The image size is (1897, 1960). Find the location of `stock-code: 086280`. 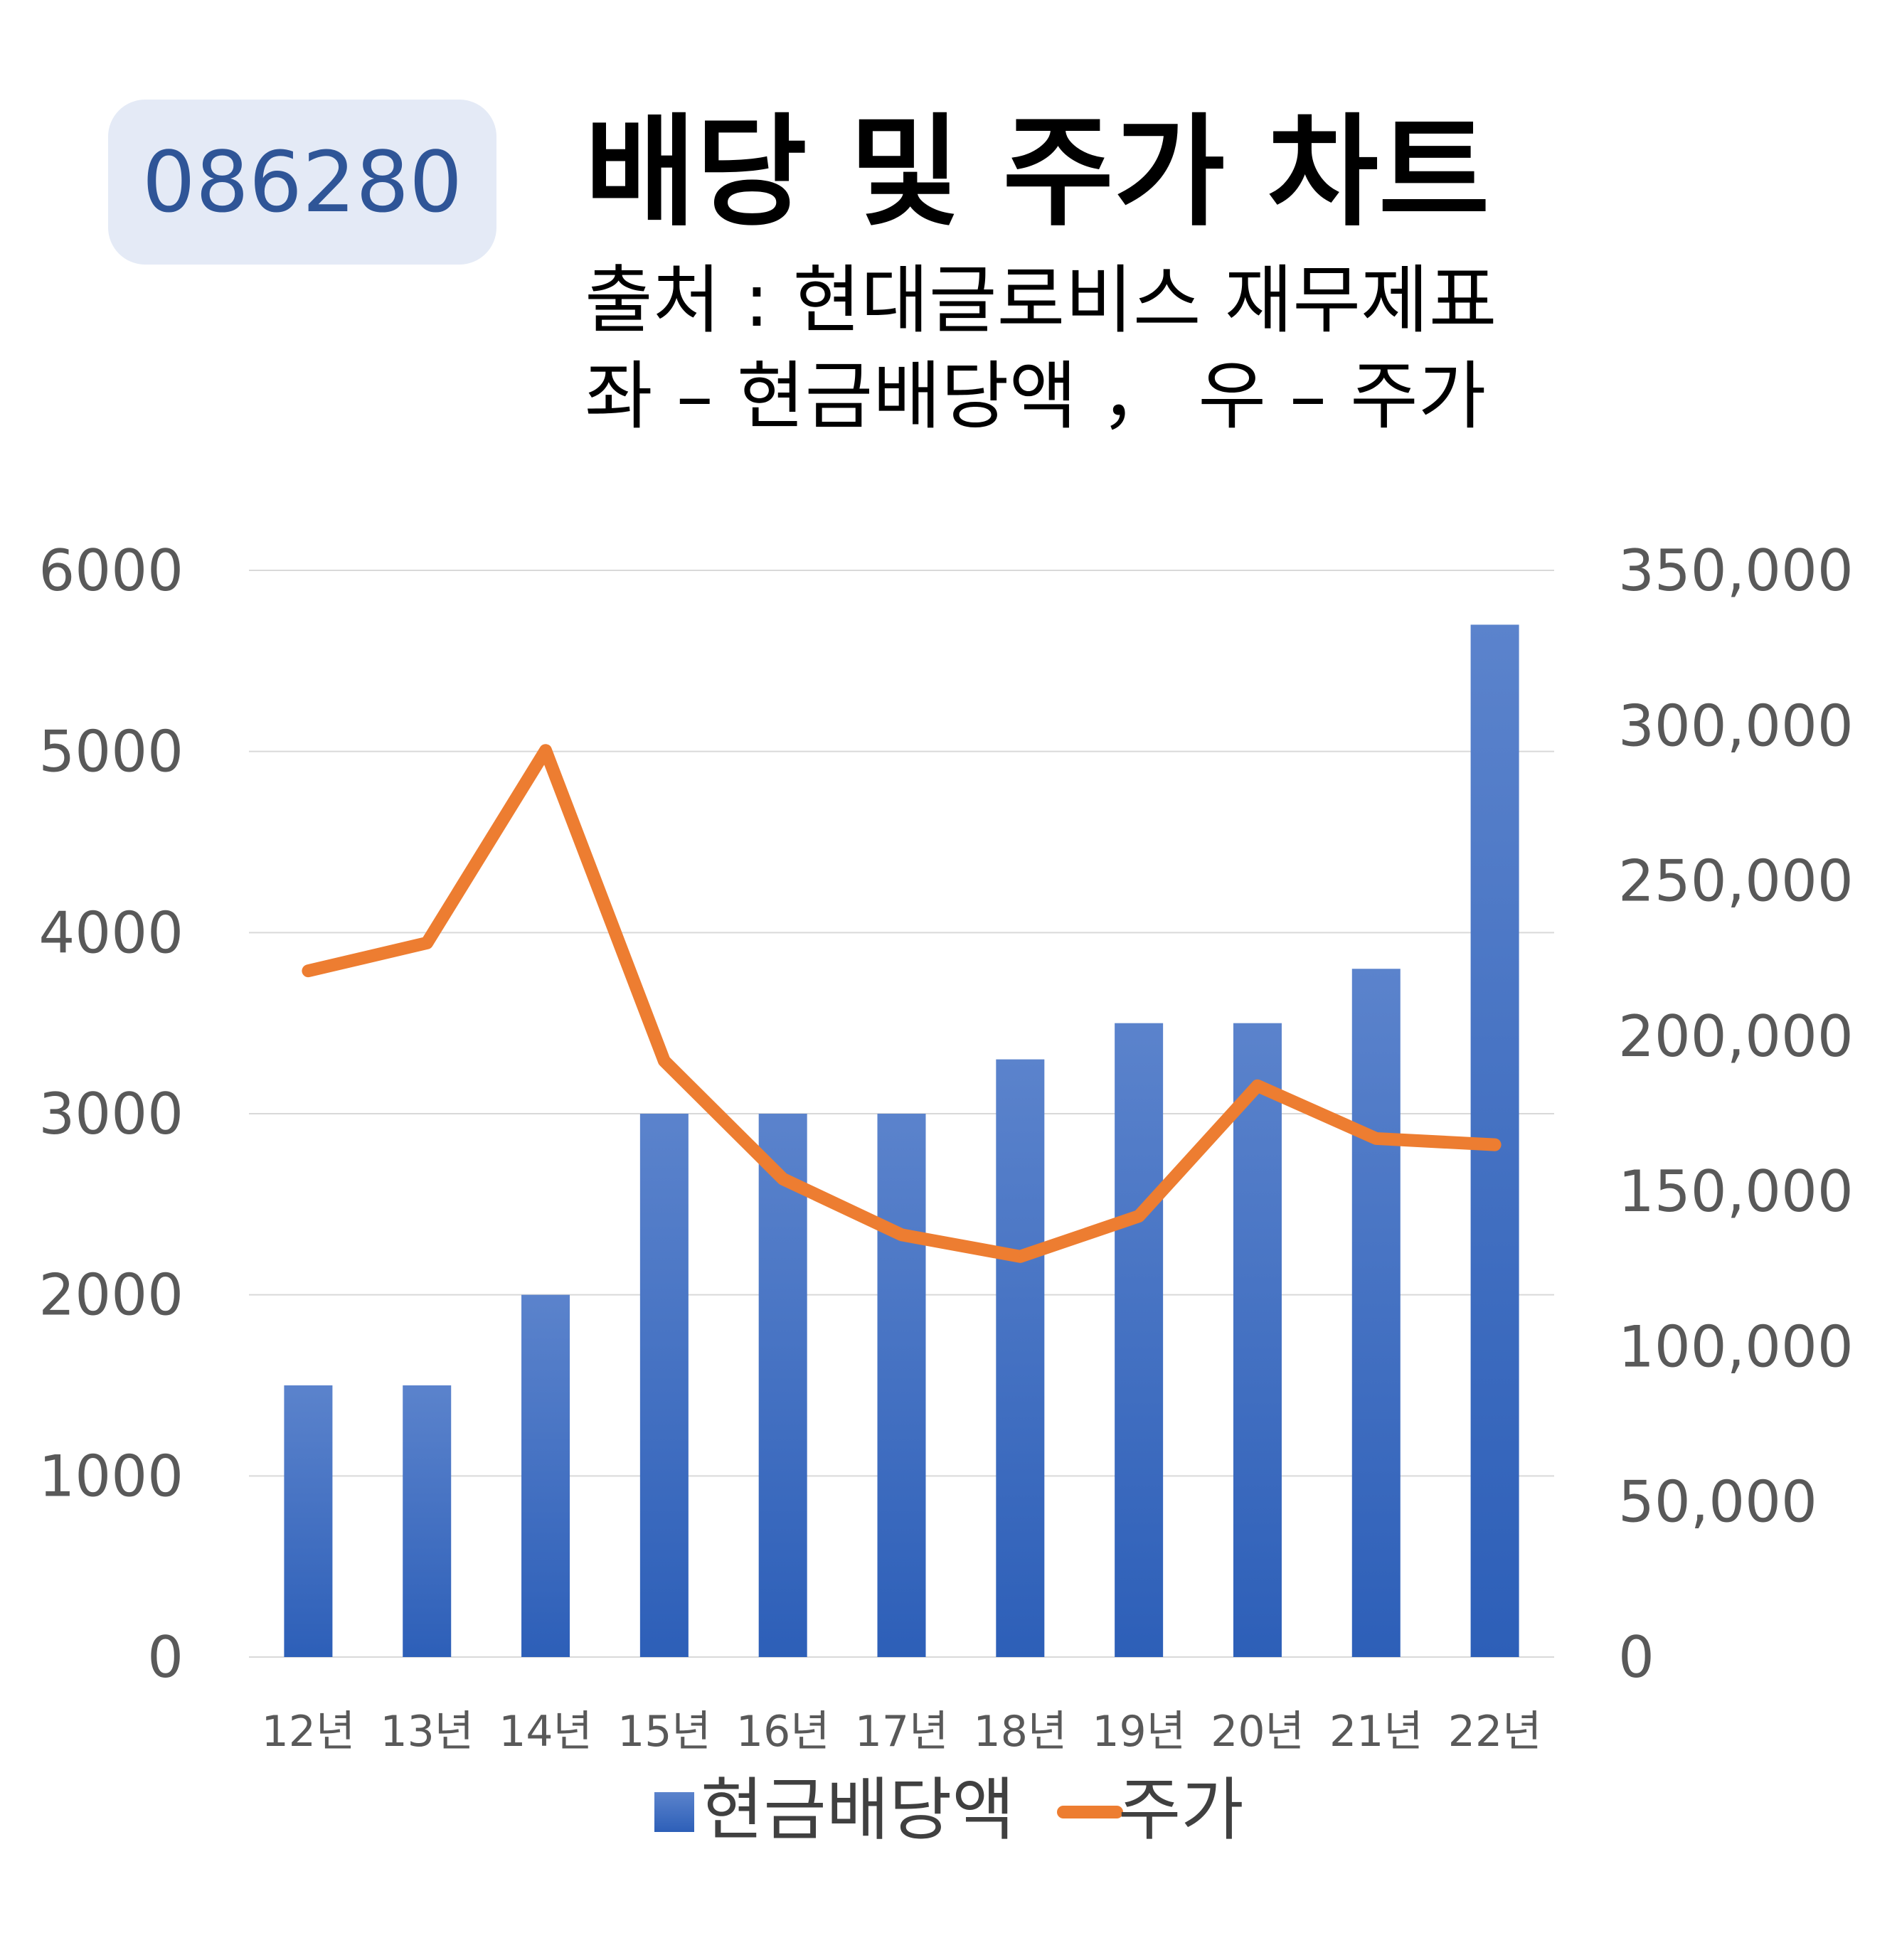

stock-code: 086280 is located at coordinates (302, 182).